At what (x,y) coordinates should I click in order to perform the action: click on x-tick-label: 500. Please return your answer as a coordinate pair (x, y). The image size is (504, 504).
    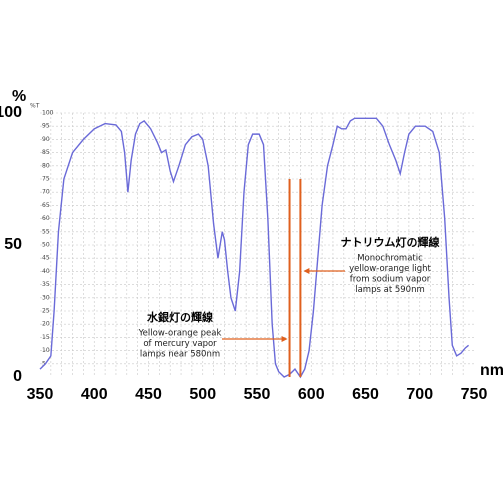
    Looking at the image, I should click on (202, 394).